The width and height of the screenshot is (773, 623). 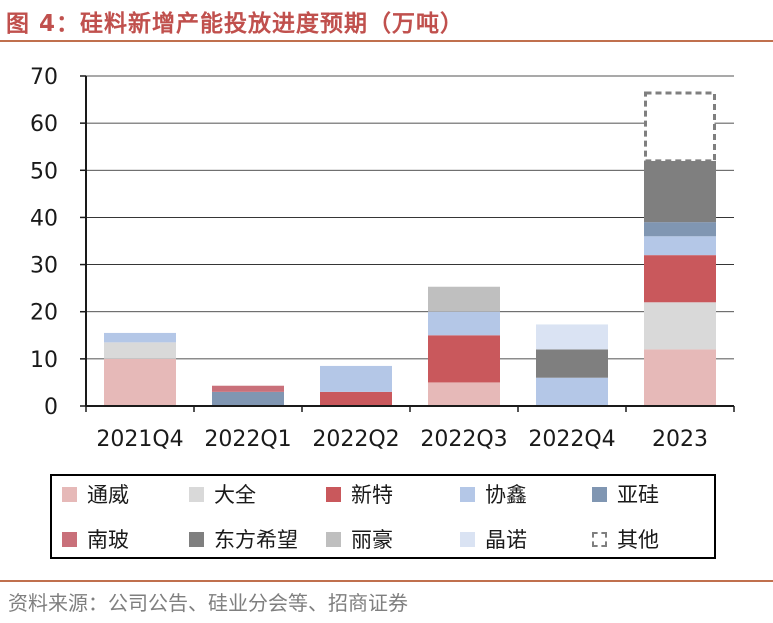 What do you see at coordinates (571, 439) in the screenshot?
I see `x-tick-label: 2022Q4` at bounding box center [571, 439].